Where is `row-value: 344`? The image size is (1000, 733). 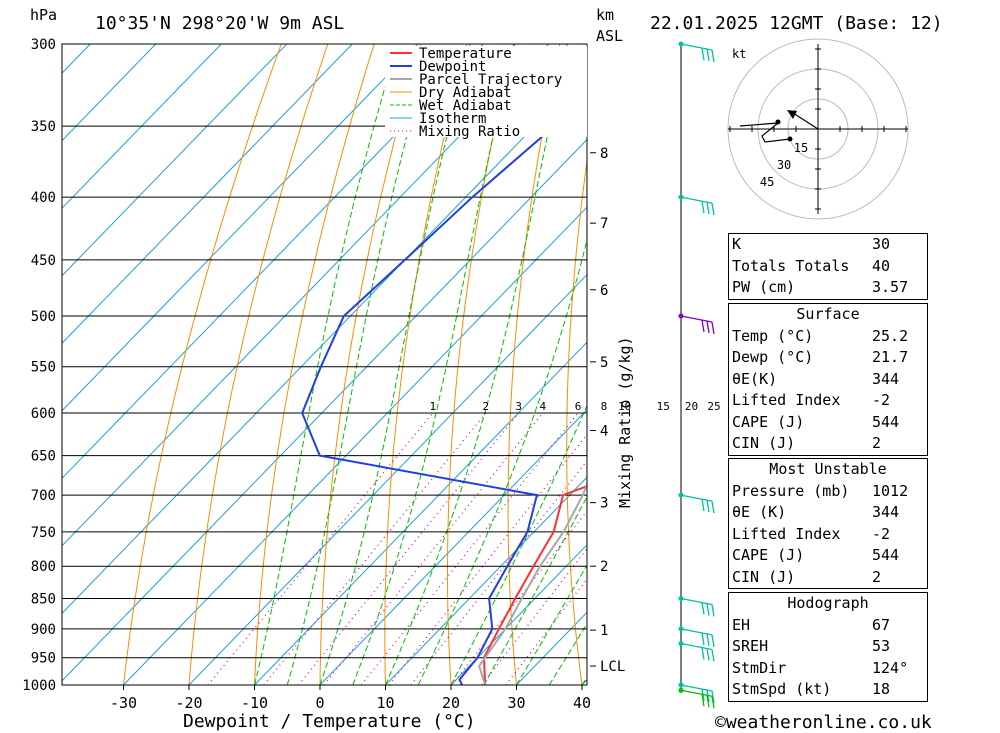
row-value: 344 is located at coordinates (886, 378).